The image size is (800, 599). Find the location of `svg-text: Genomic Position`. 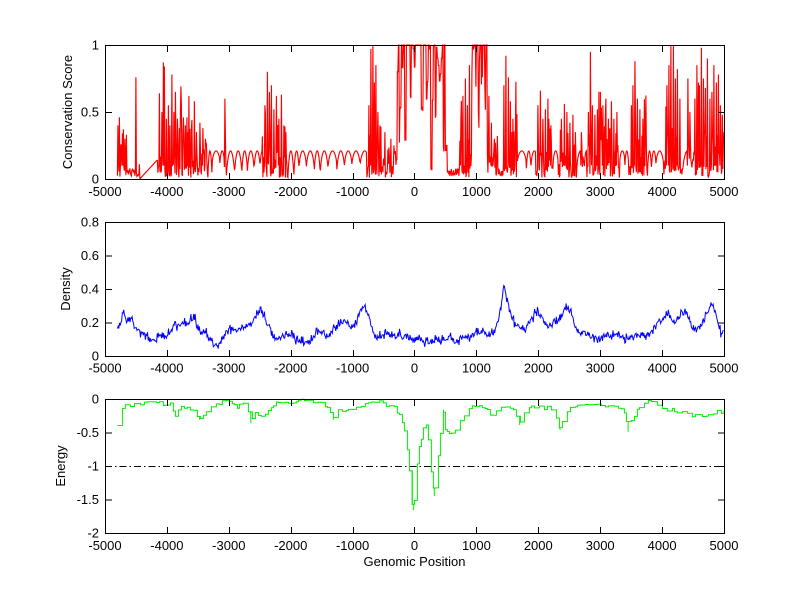

svg-text: Genomic Position is located at coordinates (415, 561).